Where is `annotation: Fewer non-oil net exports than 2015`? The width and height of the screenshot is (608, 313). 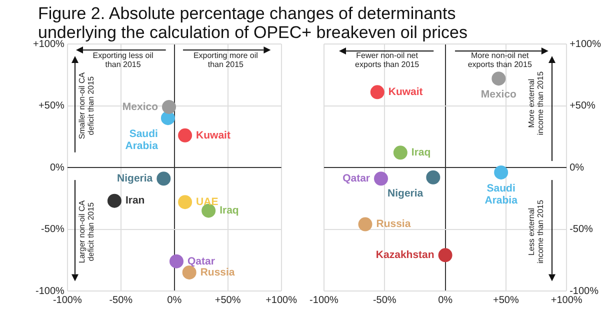
annotation: Fewer non-oil net exports than 2015 is located at coordinates (387, 59).